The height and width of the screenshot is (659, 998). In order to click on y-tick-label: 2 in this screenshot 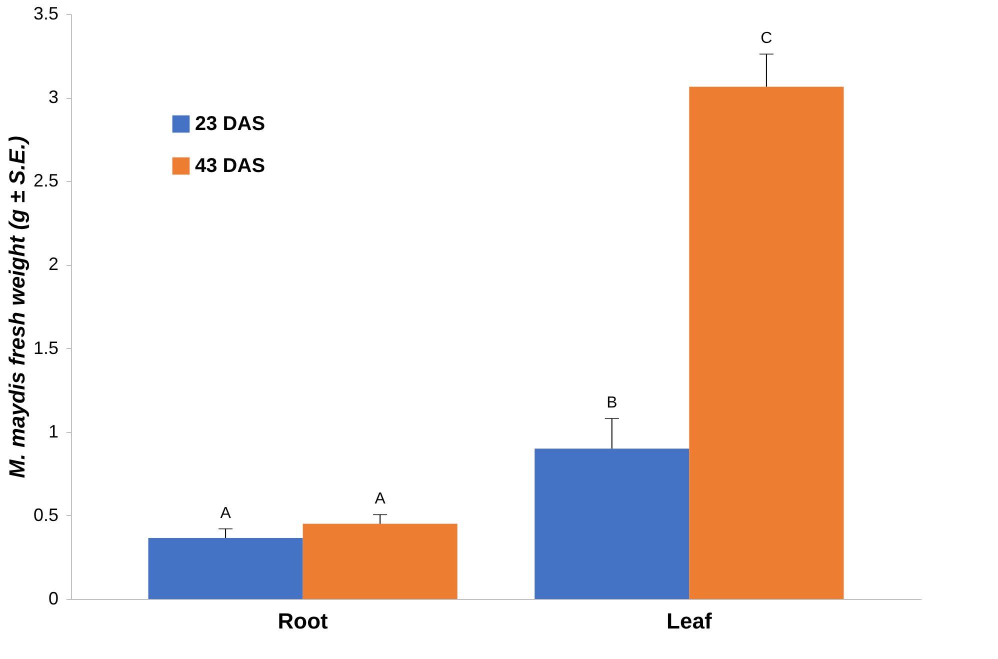, I will do `click(53, 264)`.